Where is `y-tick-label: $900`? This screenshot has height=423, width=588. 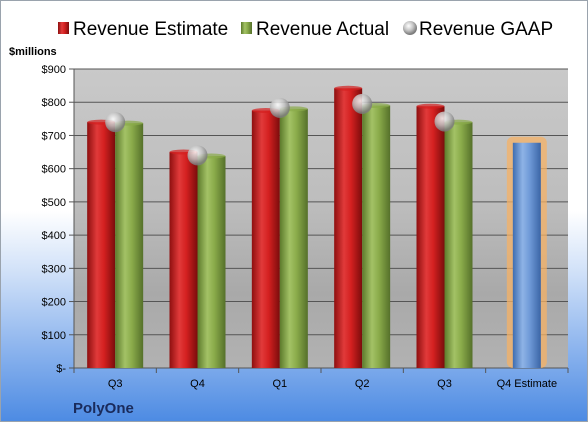
y-tick-label: $900 is located at coordinates (54, 70).